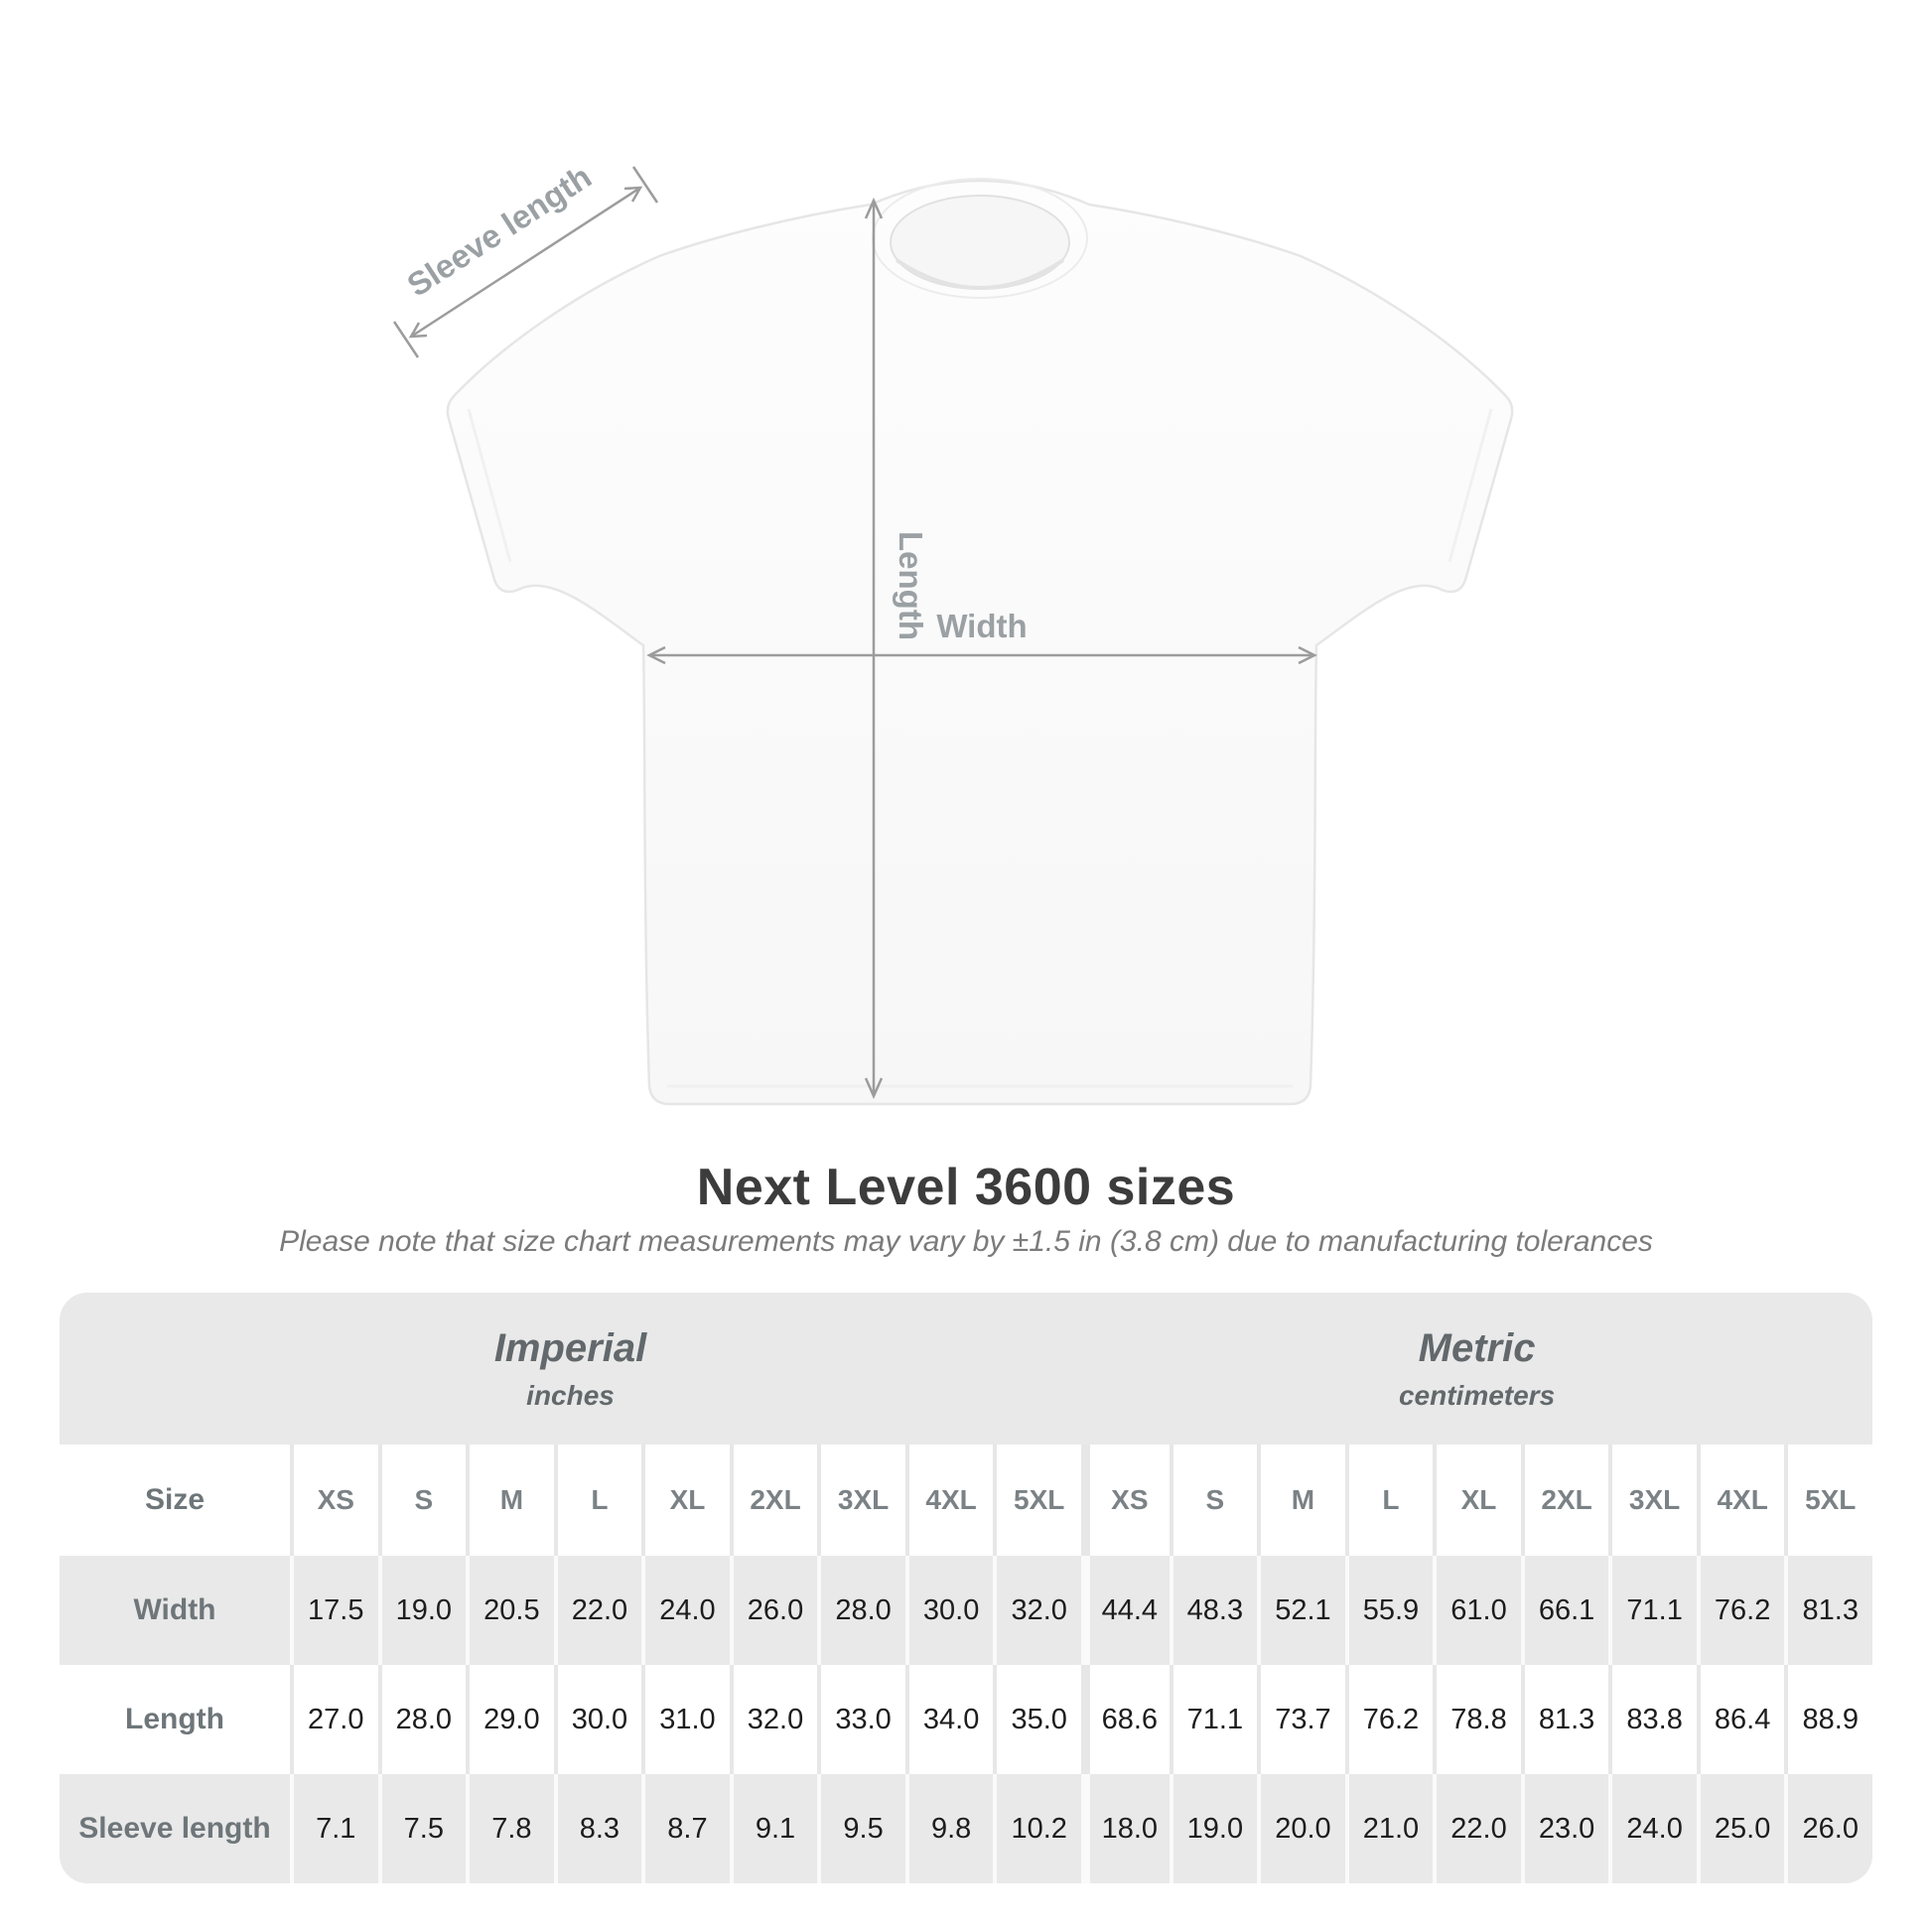  I want to click on sleeve-length-arrow, so click(525, 262).